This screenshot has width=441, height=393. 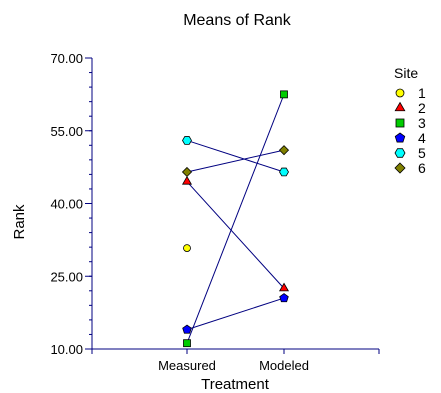 What do you see at coordinates (422, 138) in the screenshot?
I see `legend-label-4: 4` at bounding box center [422, 138].